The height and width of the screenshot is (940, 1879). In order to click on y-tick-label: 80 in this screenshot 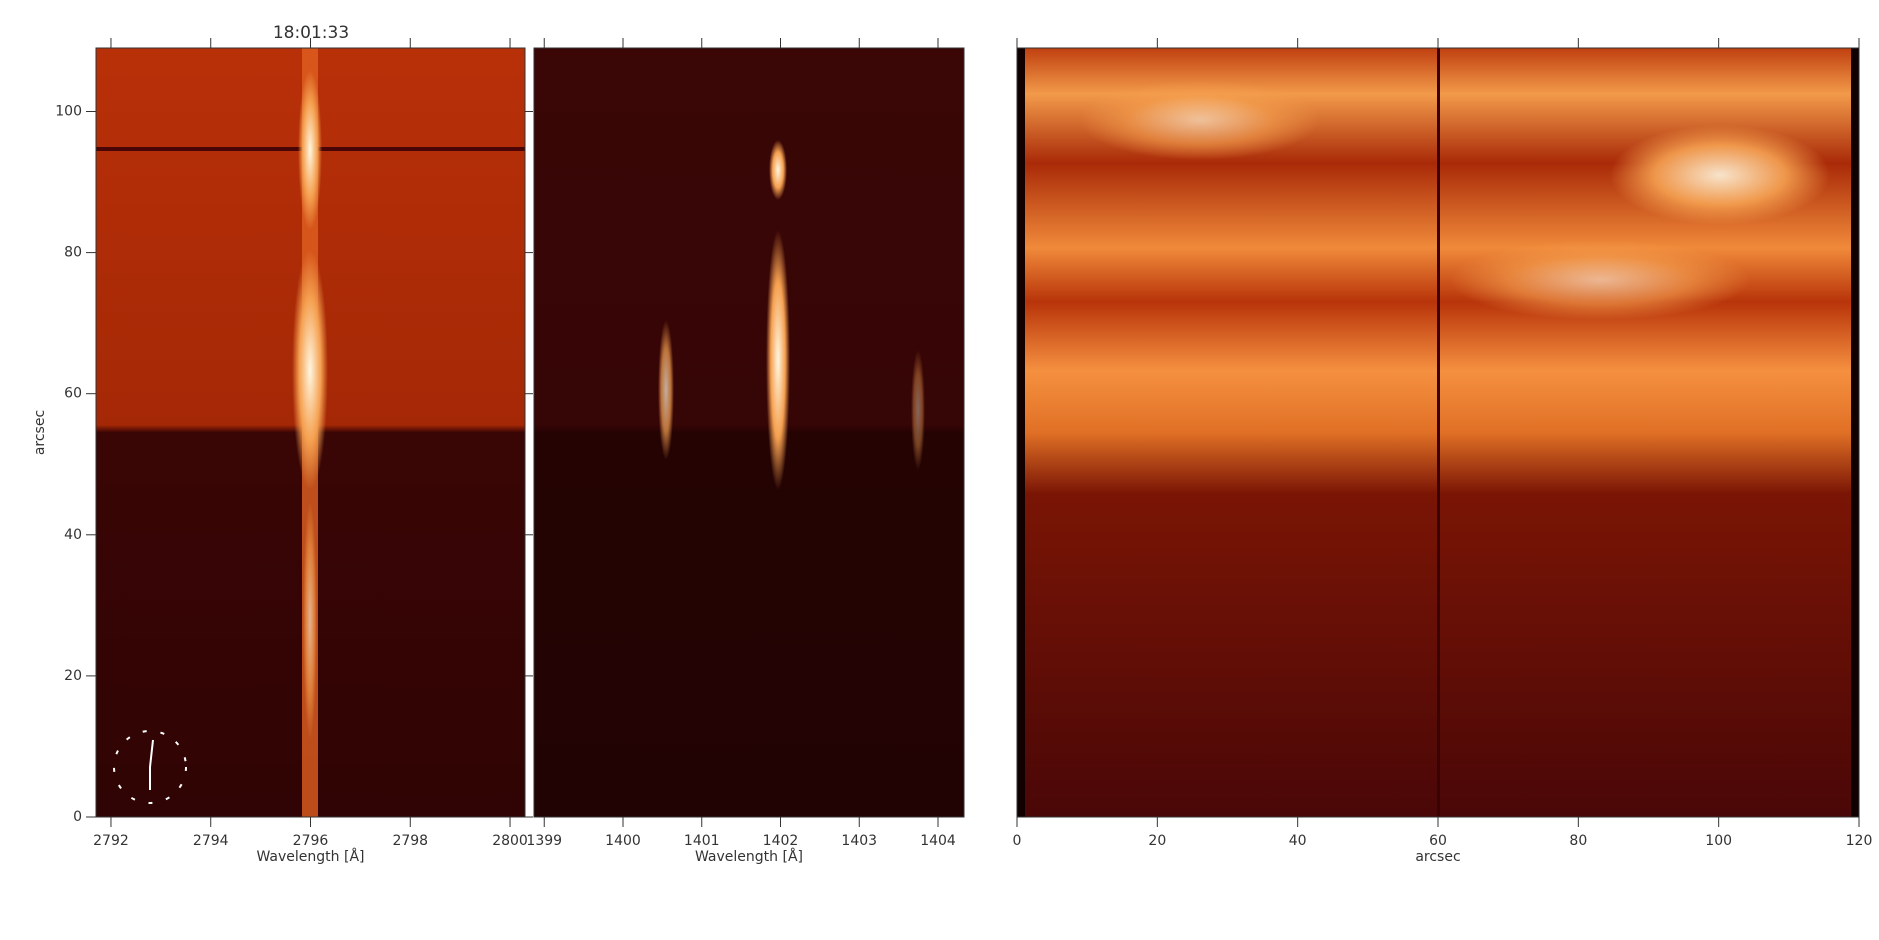, I will do `click(73, 253)`.